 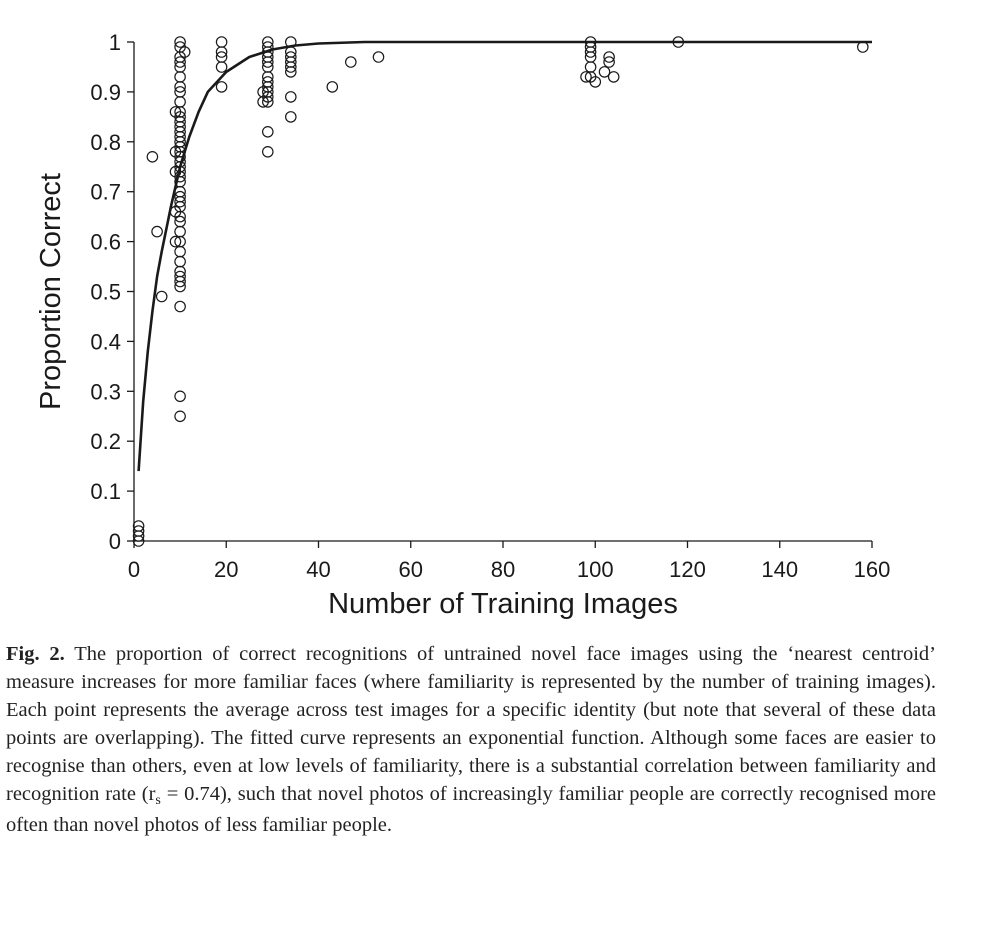 What do you see at coordinates (158, 800) in the screenshot?
I see `caption-subscript: s` at bounding box center [158, 800].